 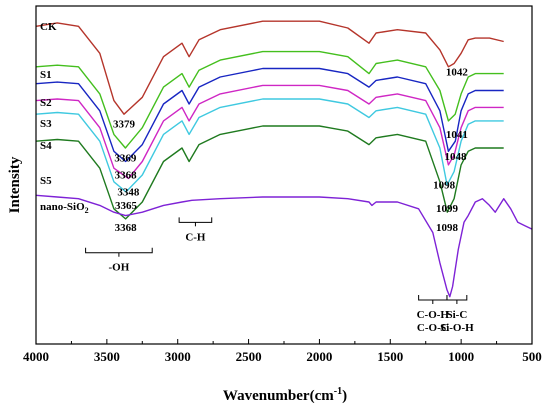 I want to click on peak-annotation: 3369, so click(x=125, y=158).